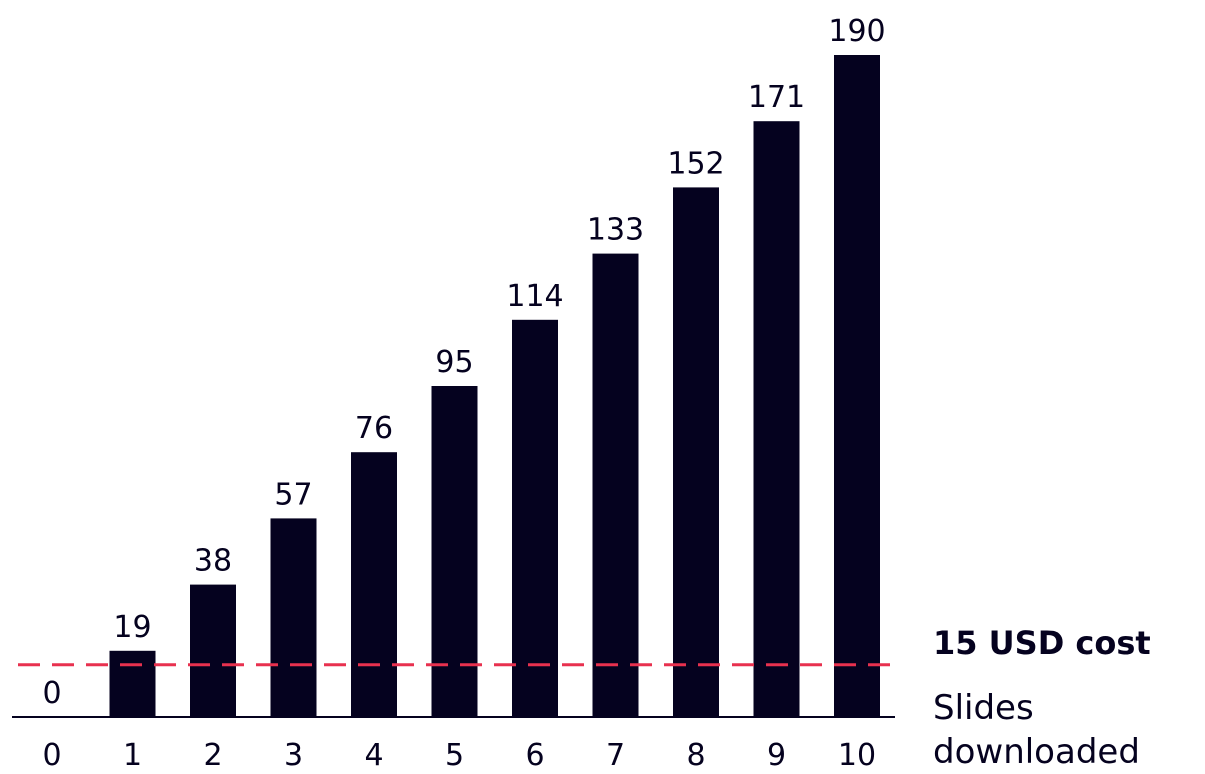 This screenshot has width=1205, height=774. Describe the element at coordinates (373, 755) in the screenshot. I see `x-tick-label-4: 4` at that location.